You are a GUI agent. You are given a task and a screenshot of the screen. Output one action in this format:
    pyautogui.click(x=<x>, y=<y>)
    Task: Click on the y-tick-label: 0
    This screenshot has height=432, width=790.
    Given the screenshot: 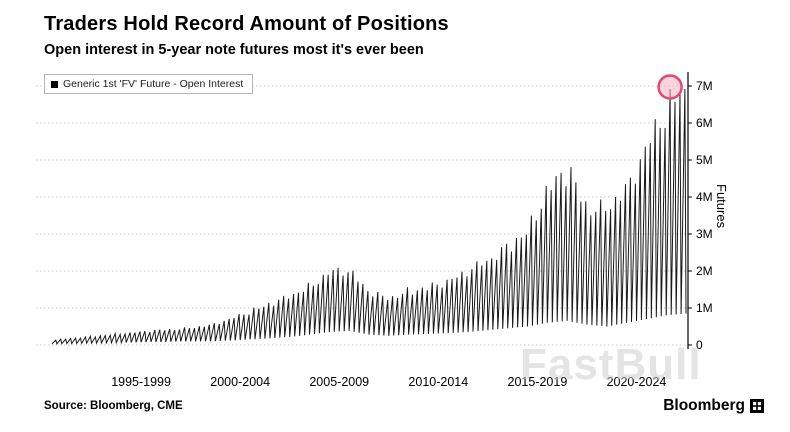 What is the action you would take?
    pyautogui.click(x=699, y=345)
    